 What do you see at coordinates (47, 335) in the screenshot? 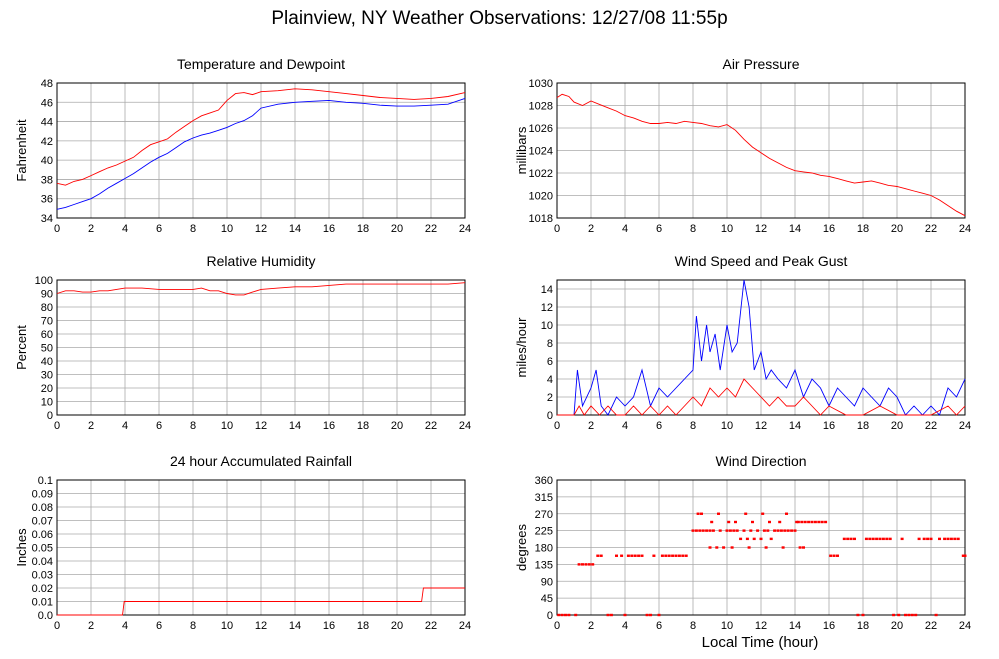
I see `humidity-ytick-label: 60` at bounding box center [47, 335].